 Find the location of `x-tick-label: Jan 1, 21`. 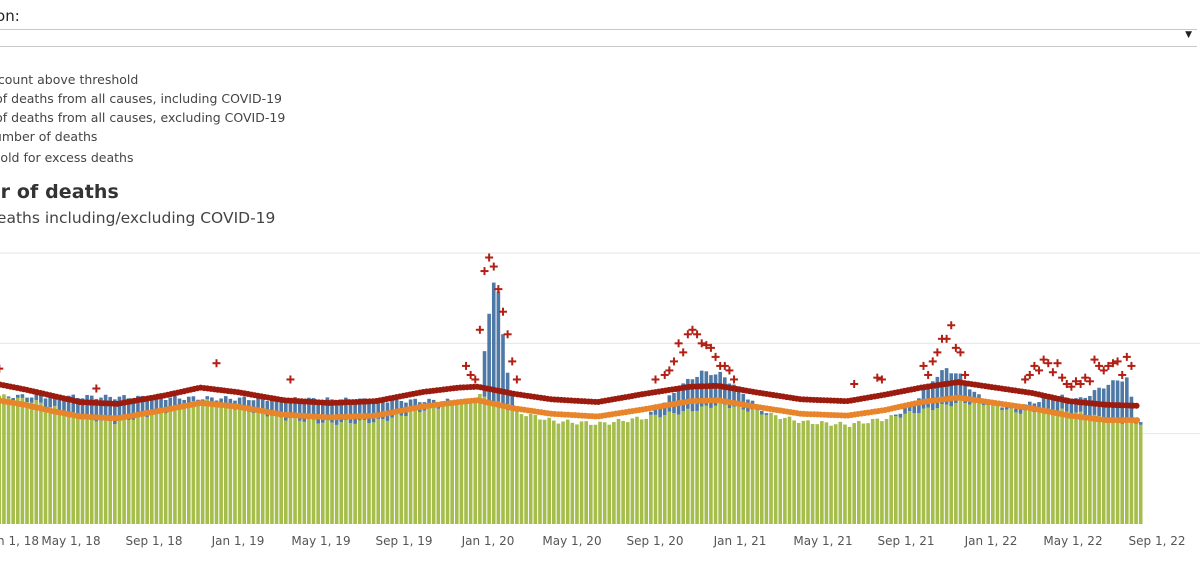

x-tick-label: Jan 1, 21 is located at coordinates (740, 541).